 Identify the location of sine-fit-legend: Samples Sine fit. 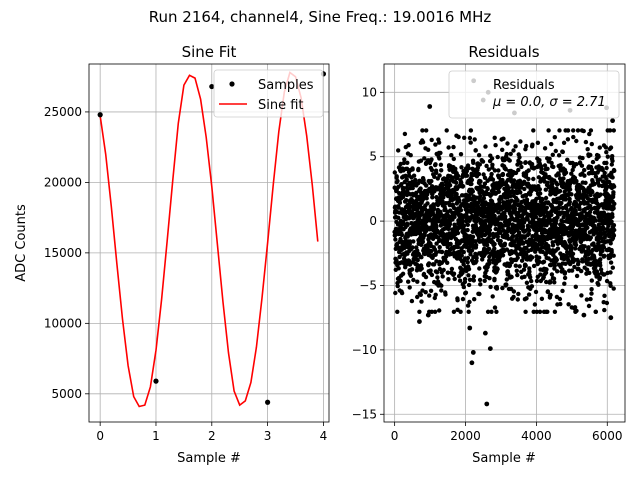
(268, 93).